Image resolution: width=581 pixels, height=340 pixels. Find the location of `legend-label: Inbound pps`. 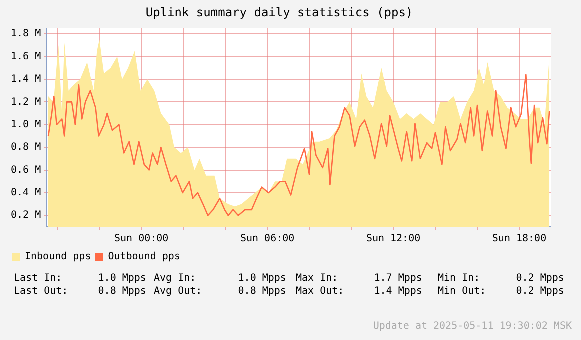

legend-label: Inbound pps is located at coordinates (58, 257).